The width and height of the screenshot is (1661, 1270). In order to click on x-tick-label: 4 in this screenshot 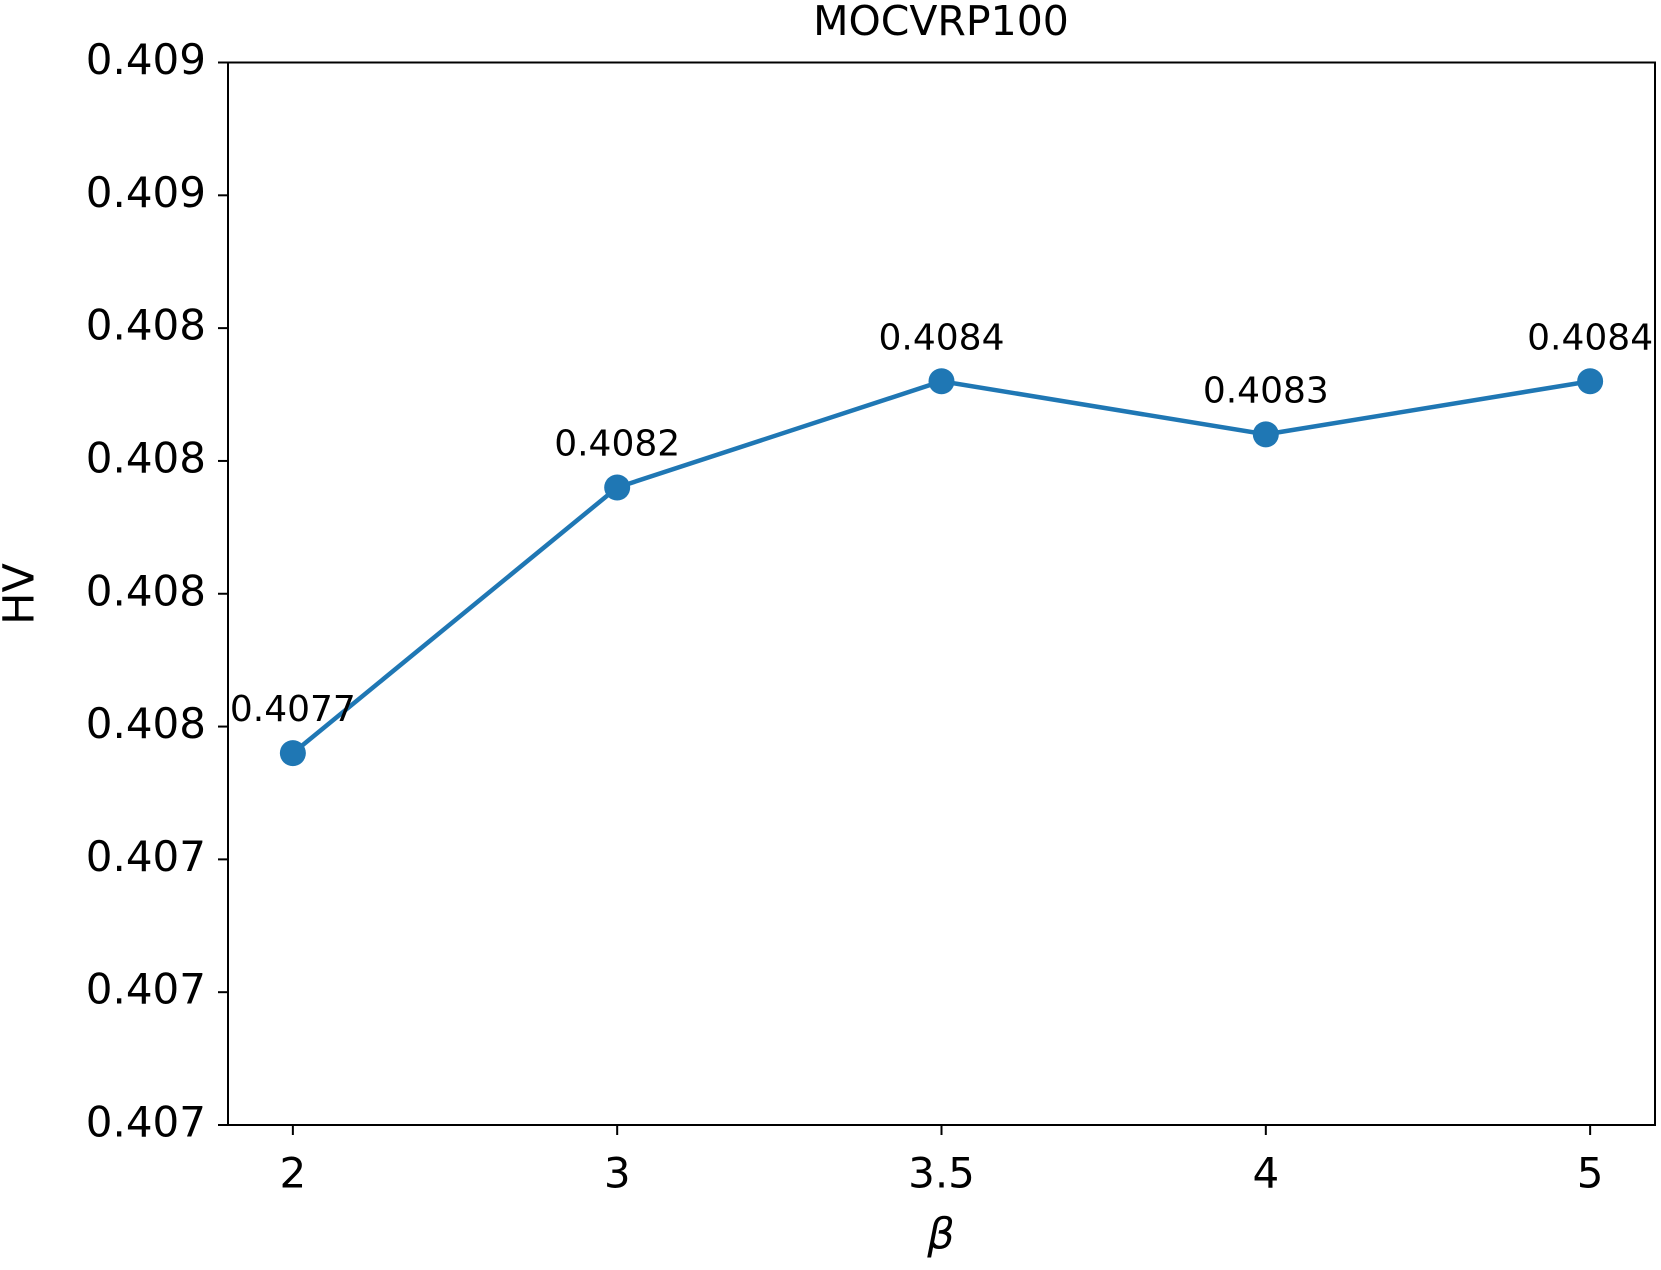, I will do `click(1265, 1173)`.